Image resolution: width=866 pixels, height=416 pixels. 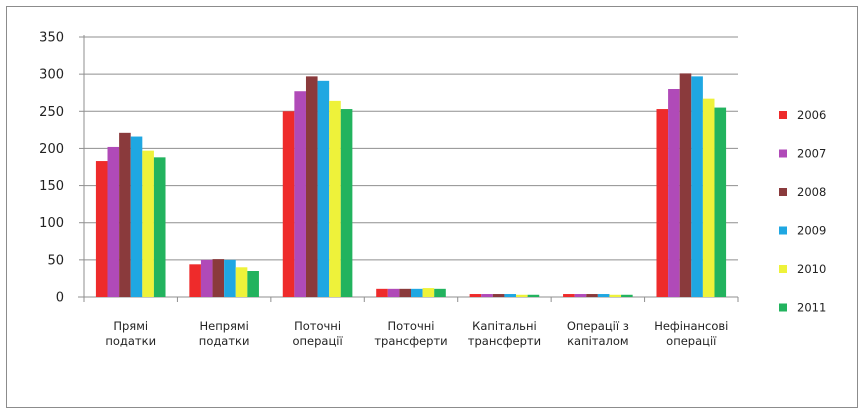 What do you see at coordinates (811, 115) in the screenshot?
I see `legend-label: 2006` at bounding box center [811, 115].